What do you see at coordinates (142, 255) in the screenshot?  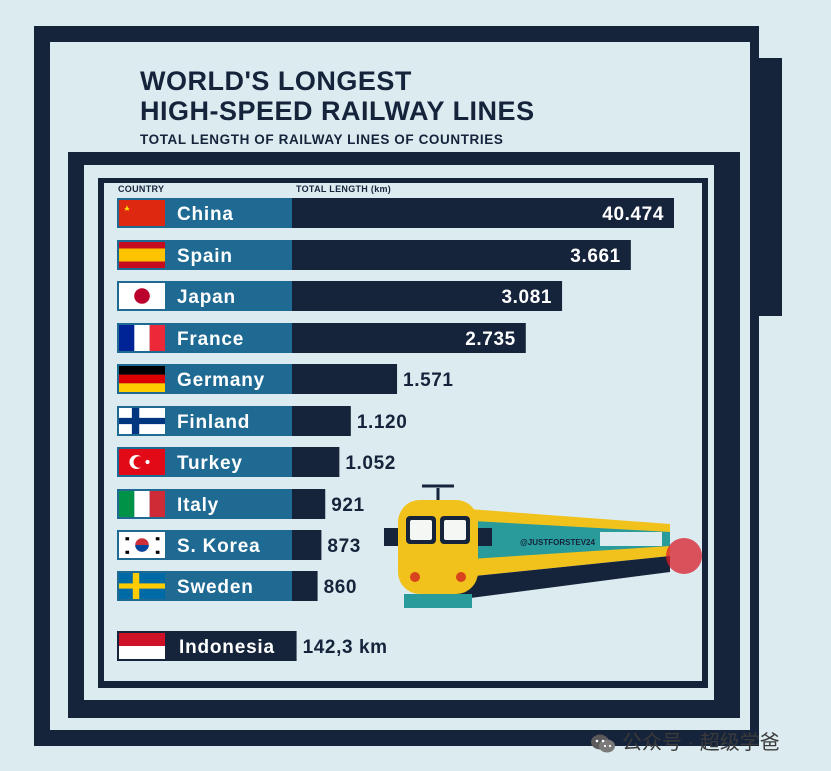 I see `spain-flag-icon` at bounding box center [142, 255].